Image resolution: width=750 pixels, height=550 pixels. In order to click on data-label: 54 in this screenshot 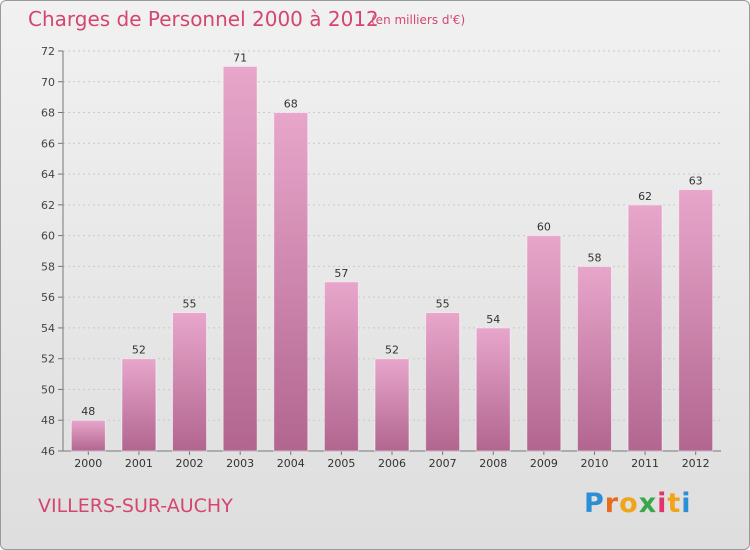, I will do `click(493, 319)`.